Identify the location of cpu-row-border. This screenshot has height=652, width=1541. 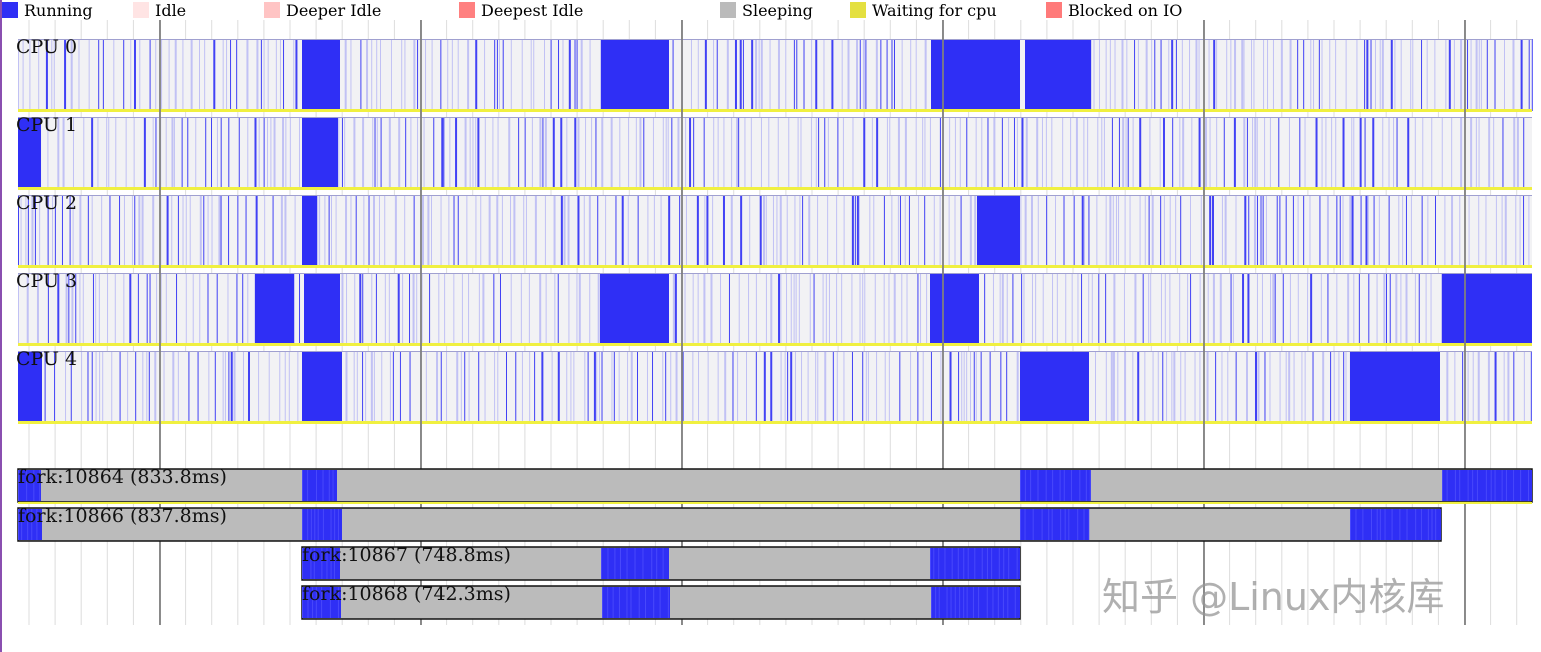
(775, 351).